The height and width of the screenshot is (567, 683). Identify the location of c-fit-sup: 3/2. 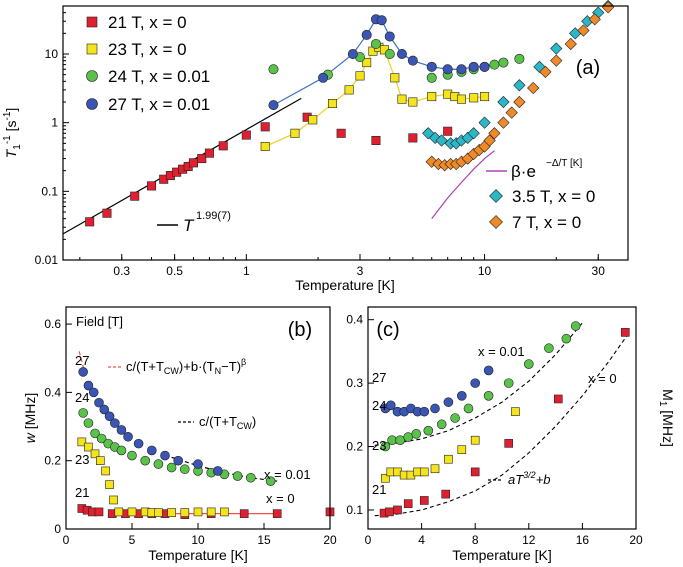
(529, 475).